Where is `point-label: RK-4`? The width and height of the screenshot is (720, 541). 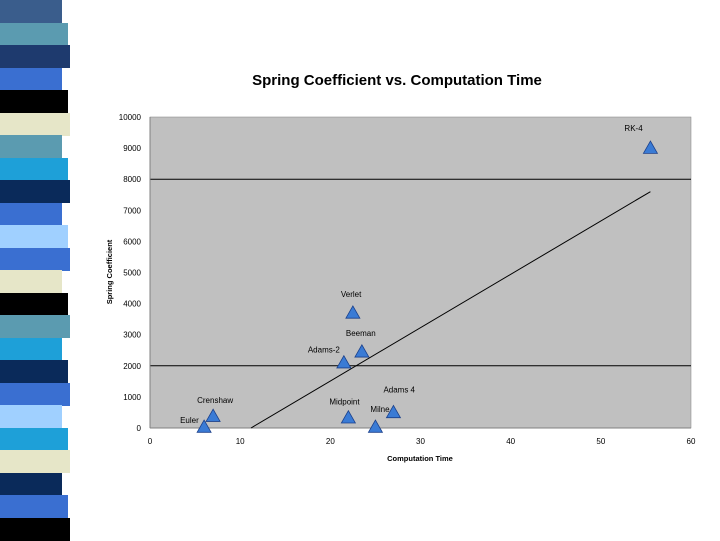
point-label: RK-4 is located at coordinates (633, 128).